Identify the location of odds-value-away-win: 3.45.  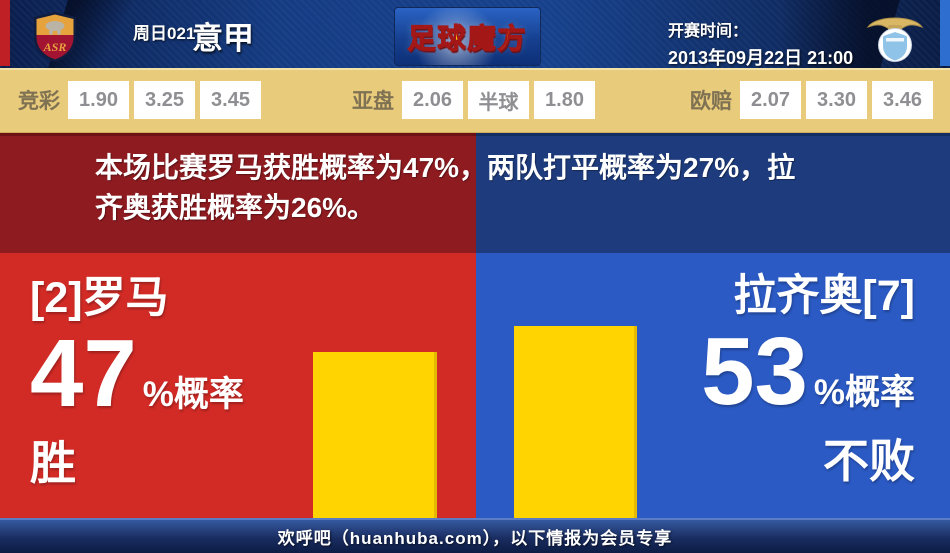
(230, 100).